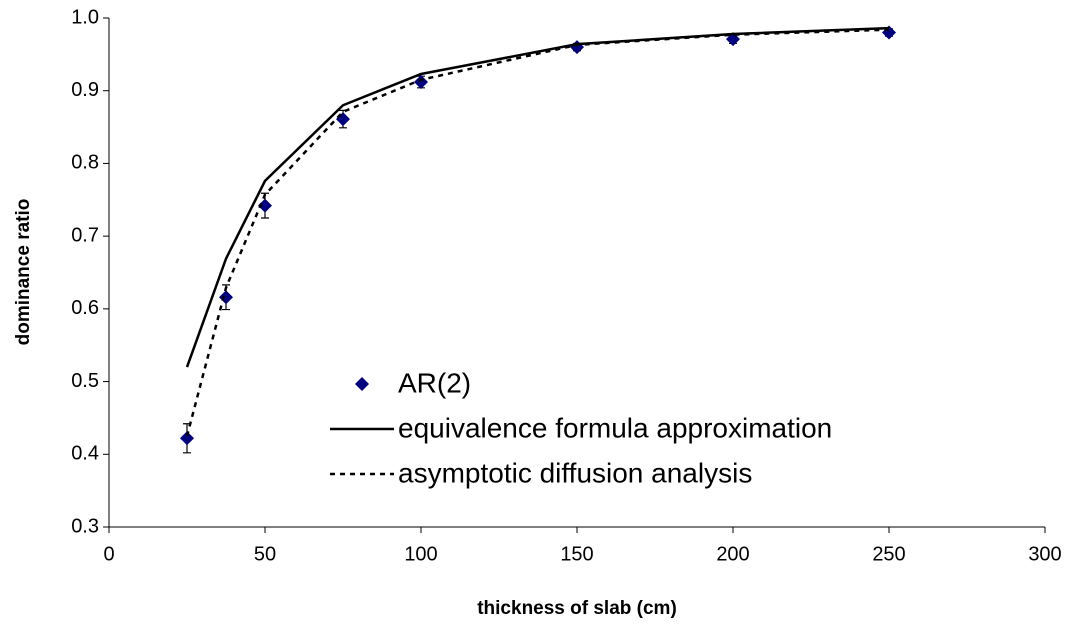  What do you see at coordinates (888, 554) in the screenshot?
I see `x-tick-label: 250` at bounding box center [888, 554].